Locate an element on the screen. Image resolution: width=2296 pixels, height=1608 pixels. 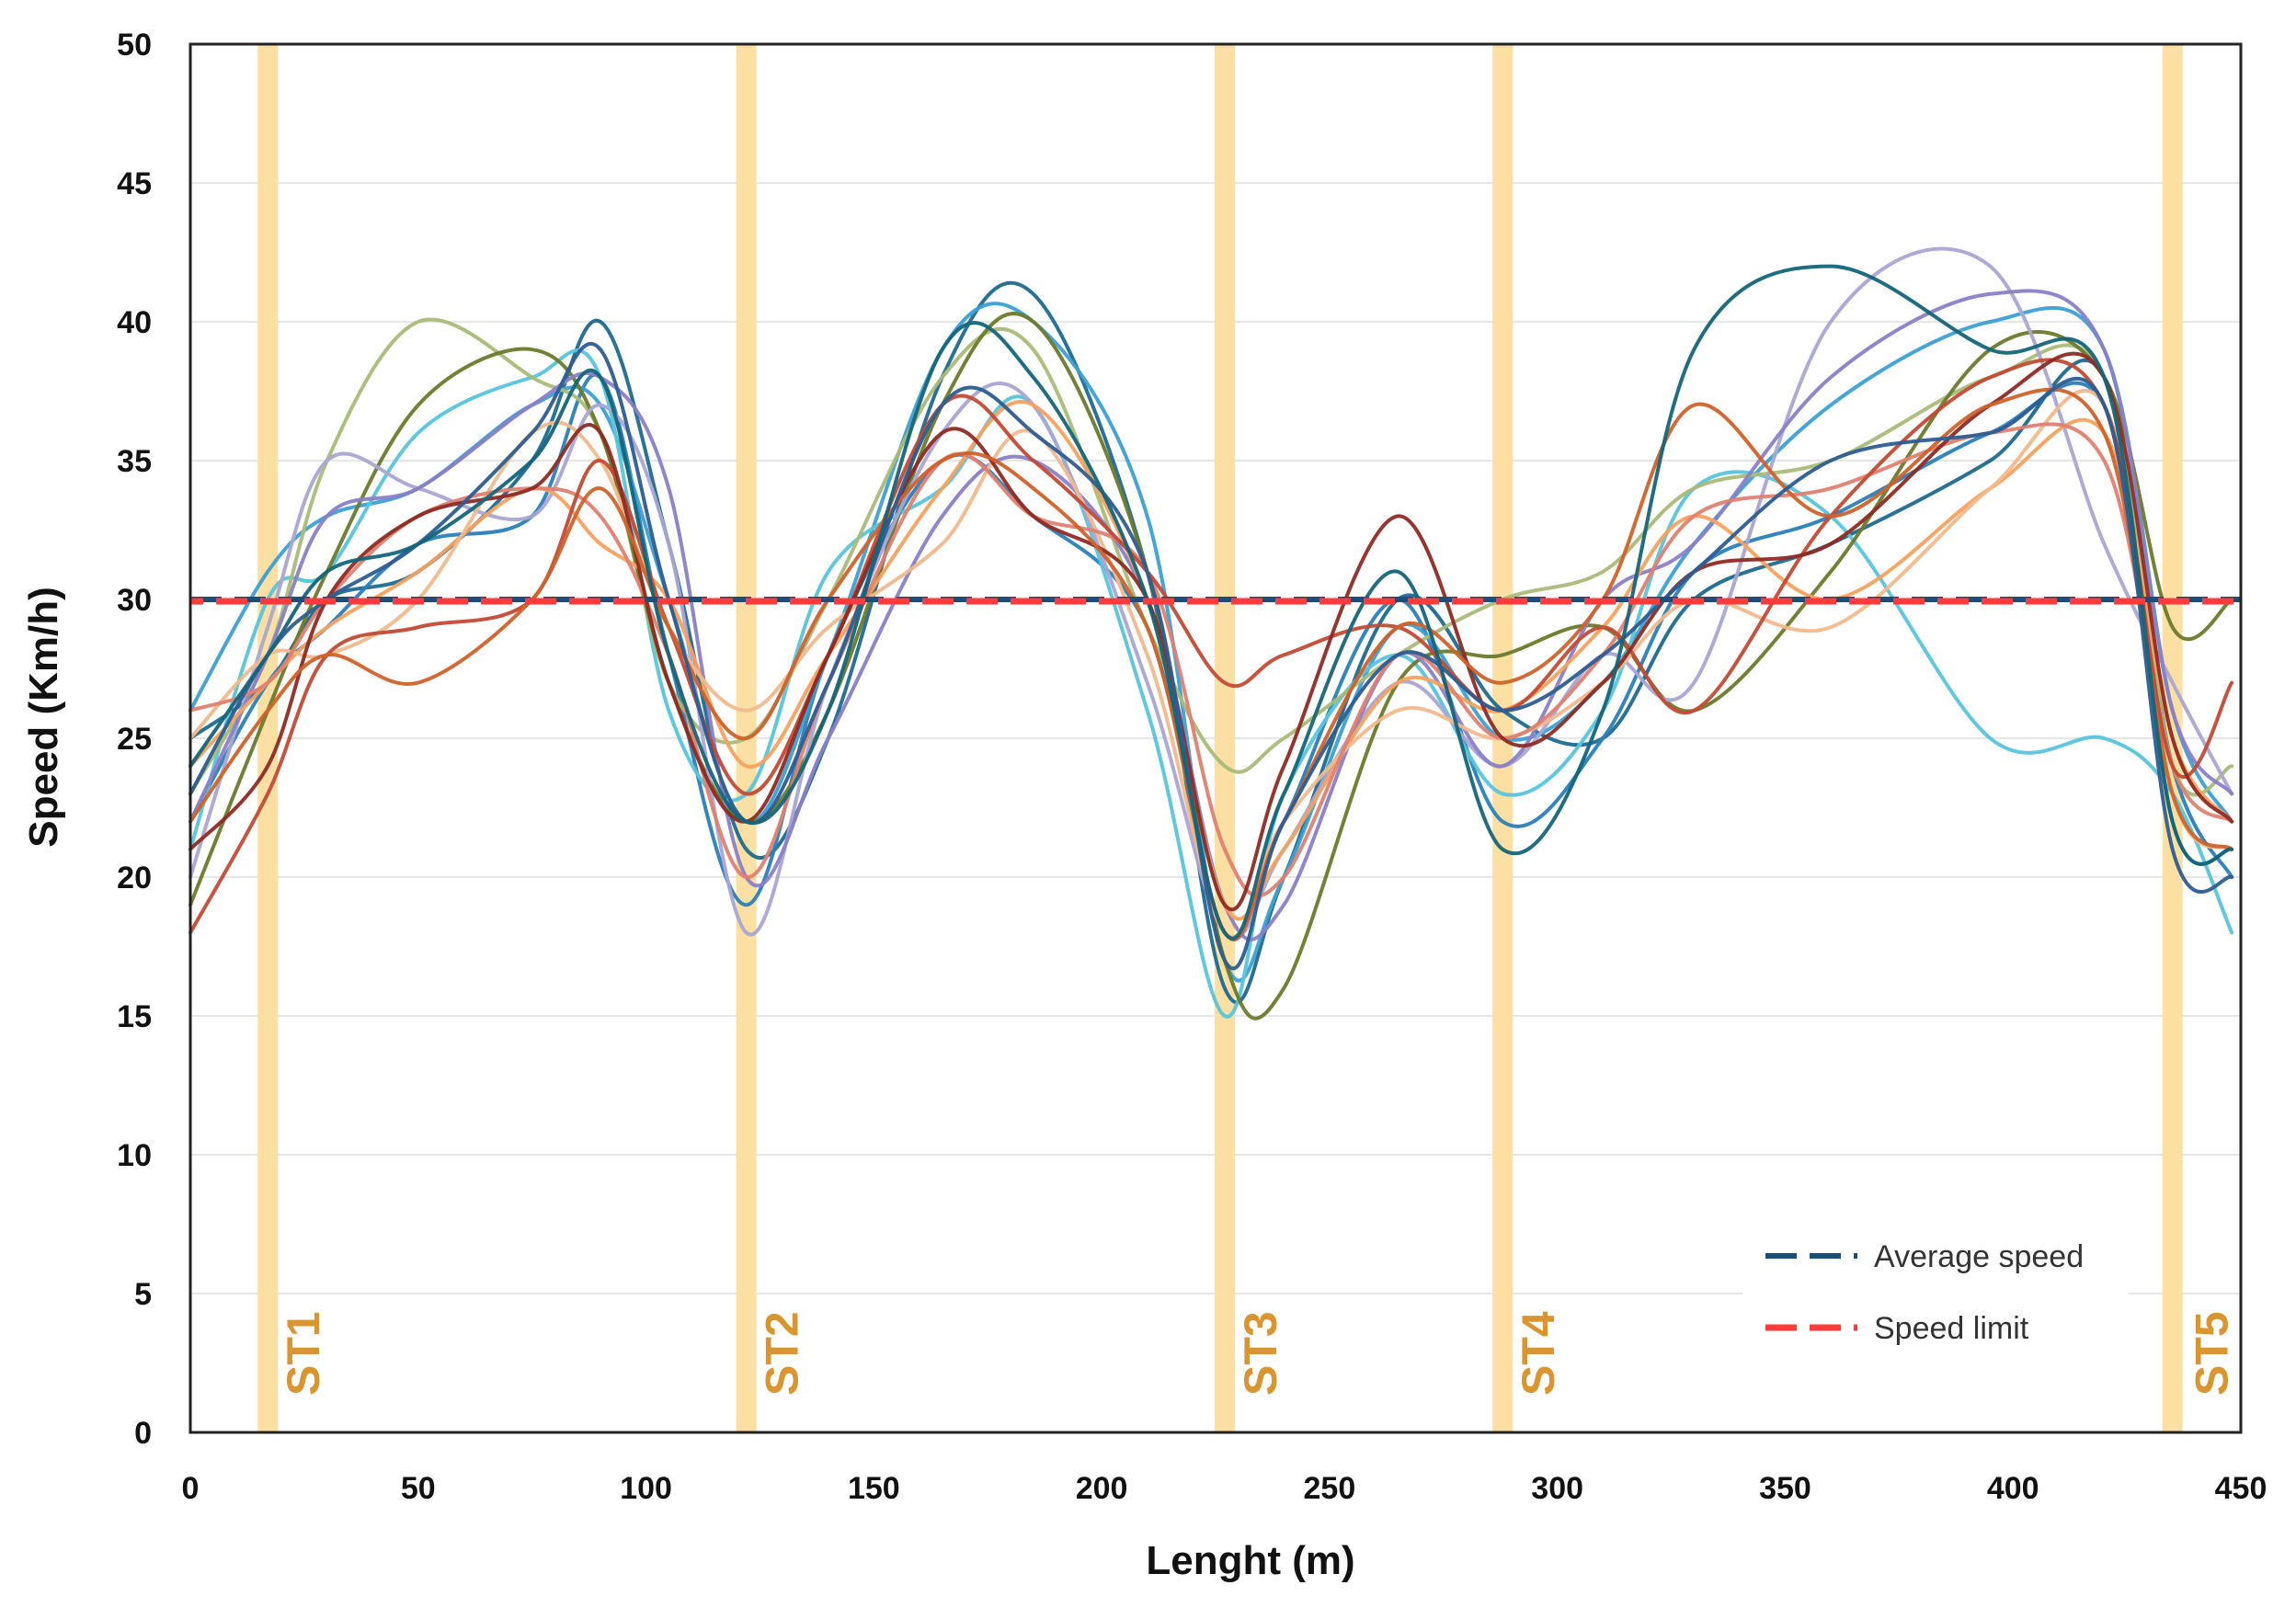
x-tick-label: 400 is located at coordinates (2013, 1488).